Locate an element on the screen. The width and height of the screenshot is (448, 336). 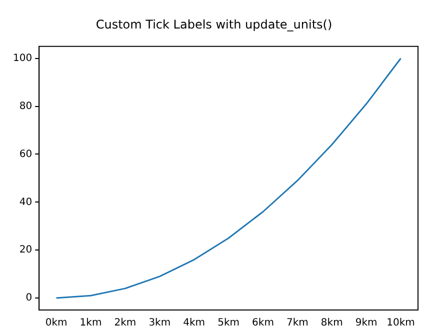
y-tick-label: 20 is located at coordinates (25, 250).